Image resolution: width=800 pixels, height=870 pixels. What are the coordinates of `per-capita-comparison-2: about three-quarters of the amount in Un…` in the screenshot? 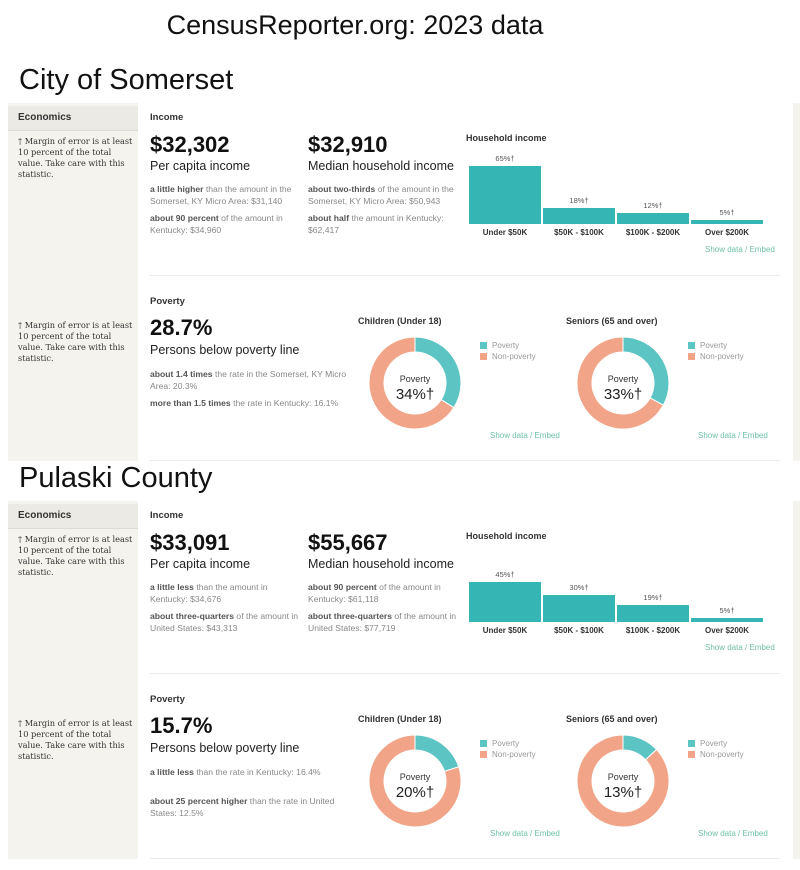 It's located at (224, 622).